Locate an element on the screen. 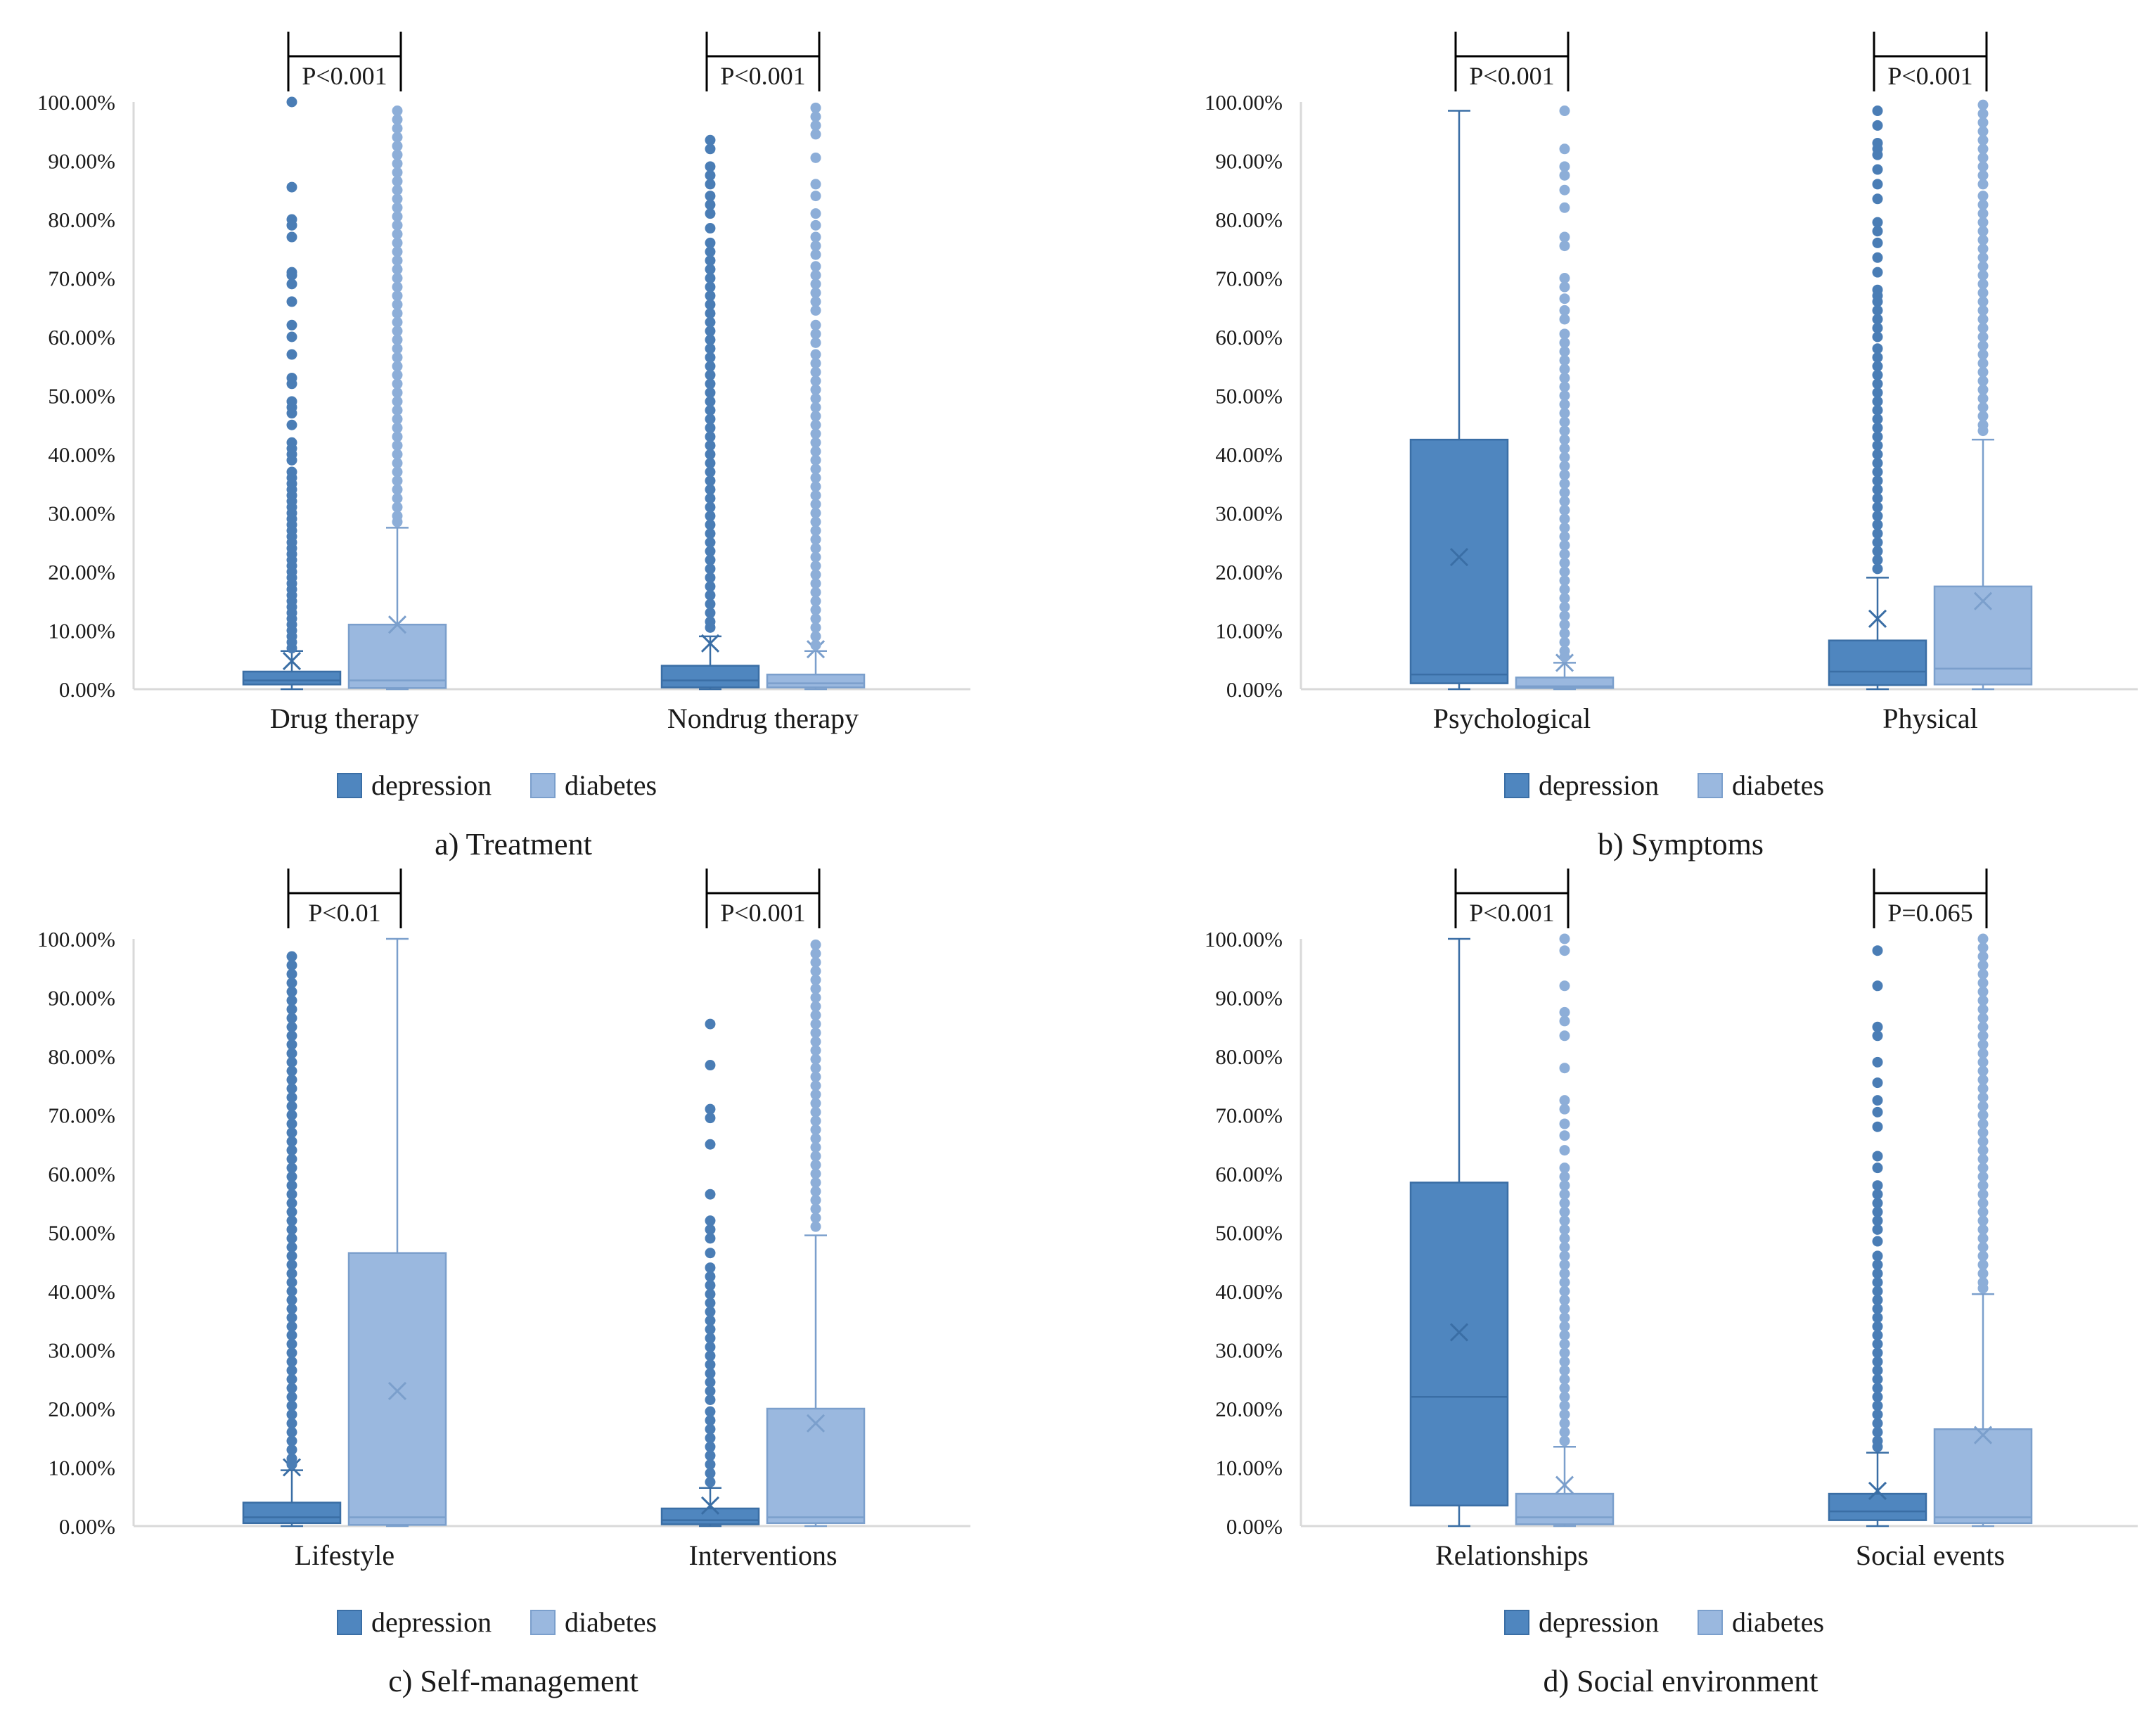 The image size is (2156, 1723). y-tick-label: 90.00% is located at coordinates (1249, 998).